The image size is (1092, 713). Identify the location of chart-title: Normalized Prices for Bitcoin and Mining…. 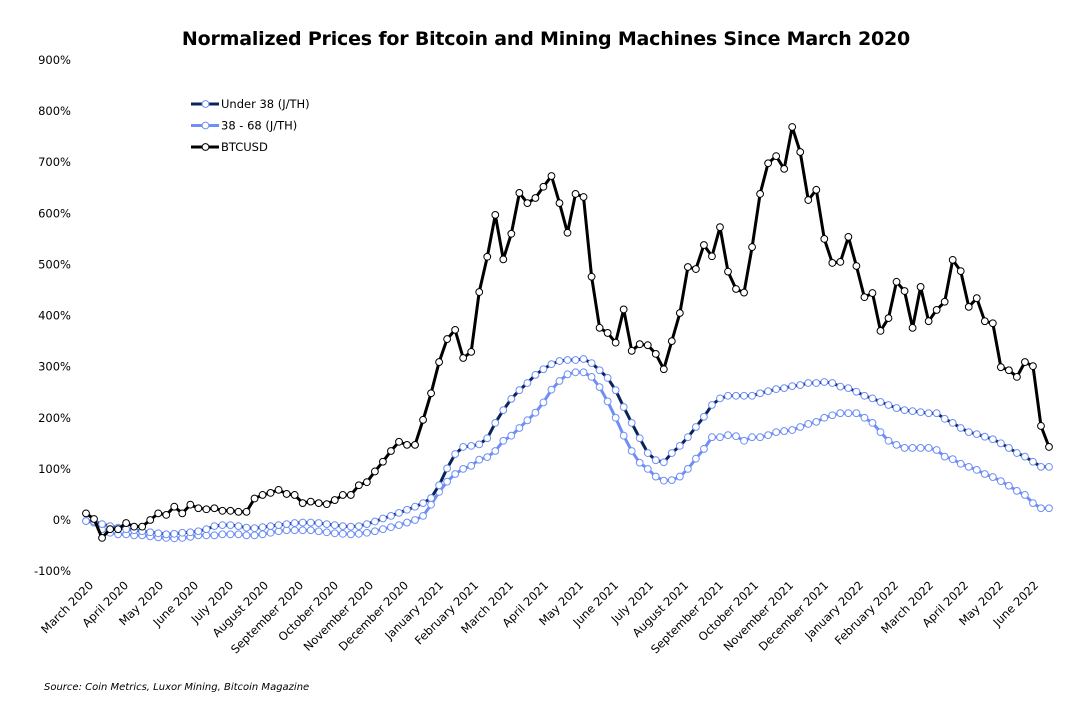
(546, 39).